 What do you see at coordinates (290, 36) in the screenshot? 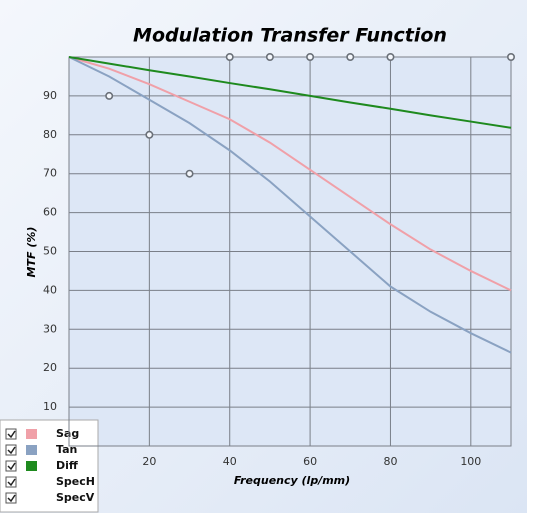
I see `chart-title: Modulation Transfer Function` at bounding box center [290, 36].